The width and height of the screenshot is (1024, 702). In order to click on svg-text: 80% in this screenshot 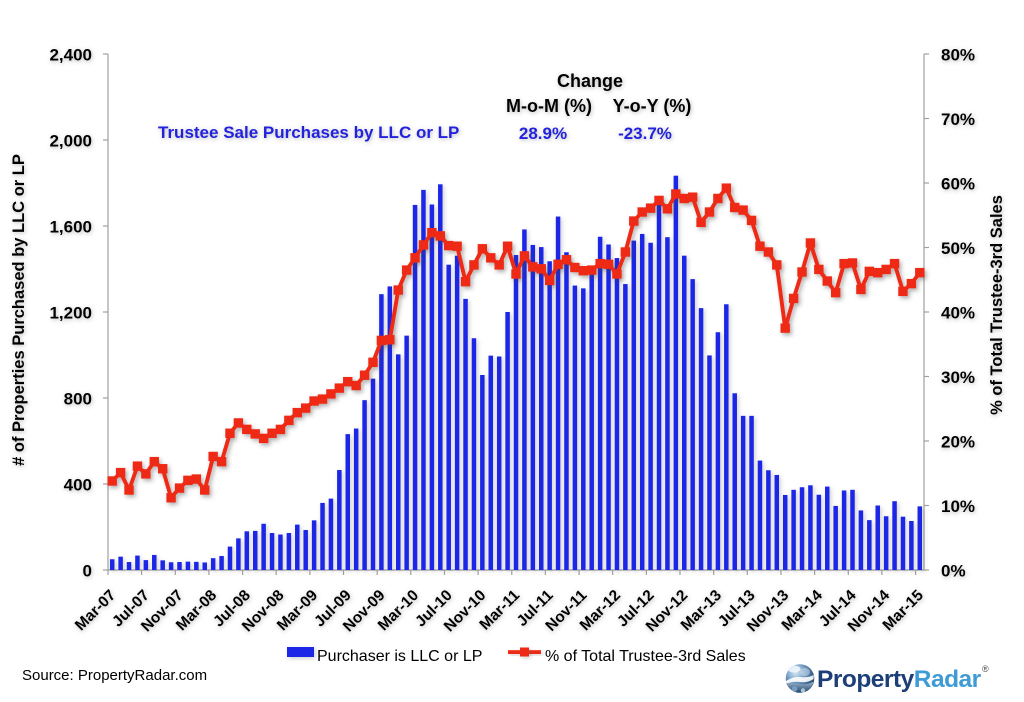, I will do `click(958, 55)`.